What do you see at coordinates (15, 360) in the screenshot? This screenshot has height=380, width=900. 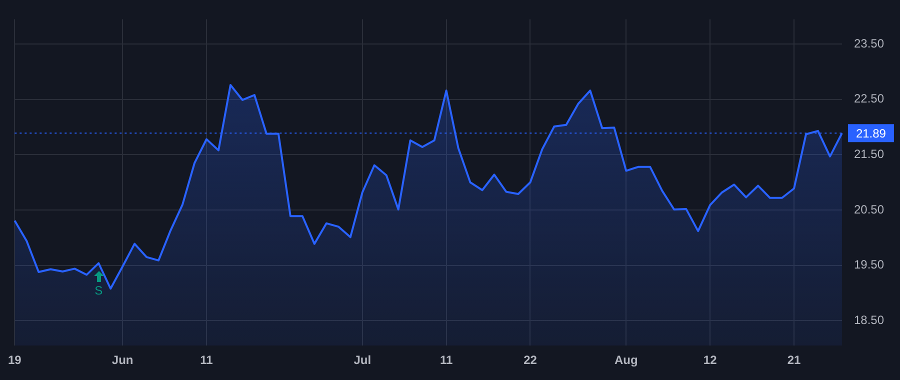 I see `x-tick-label: 19` at bounding box center [15, 360].